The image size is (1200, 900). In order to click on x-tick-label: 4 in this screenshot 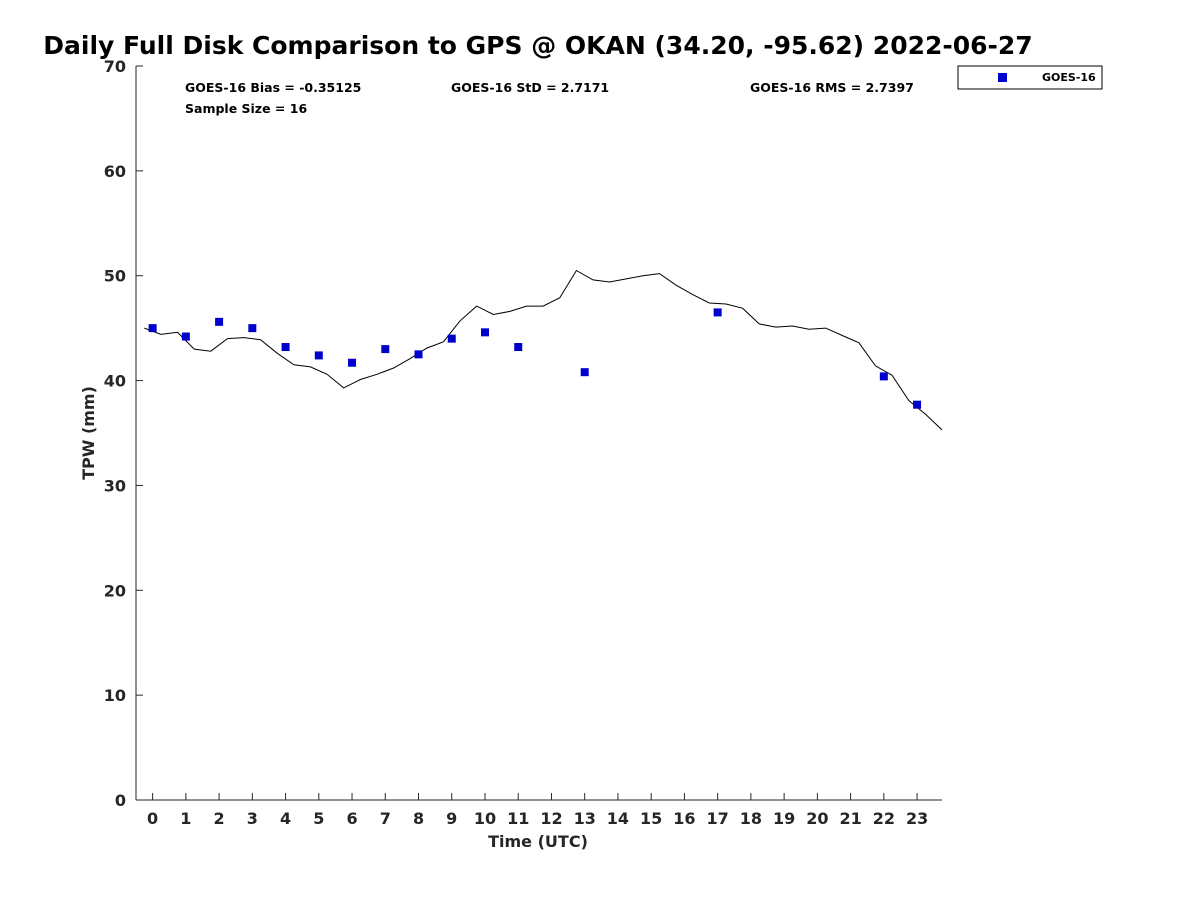, I will do `click(285, 818)`.